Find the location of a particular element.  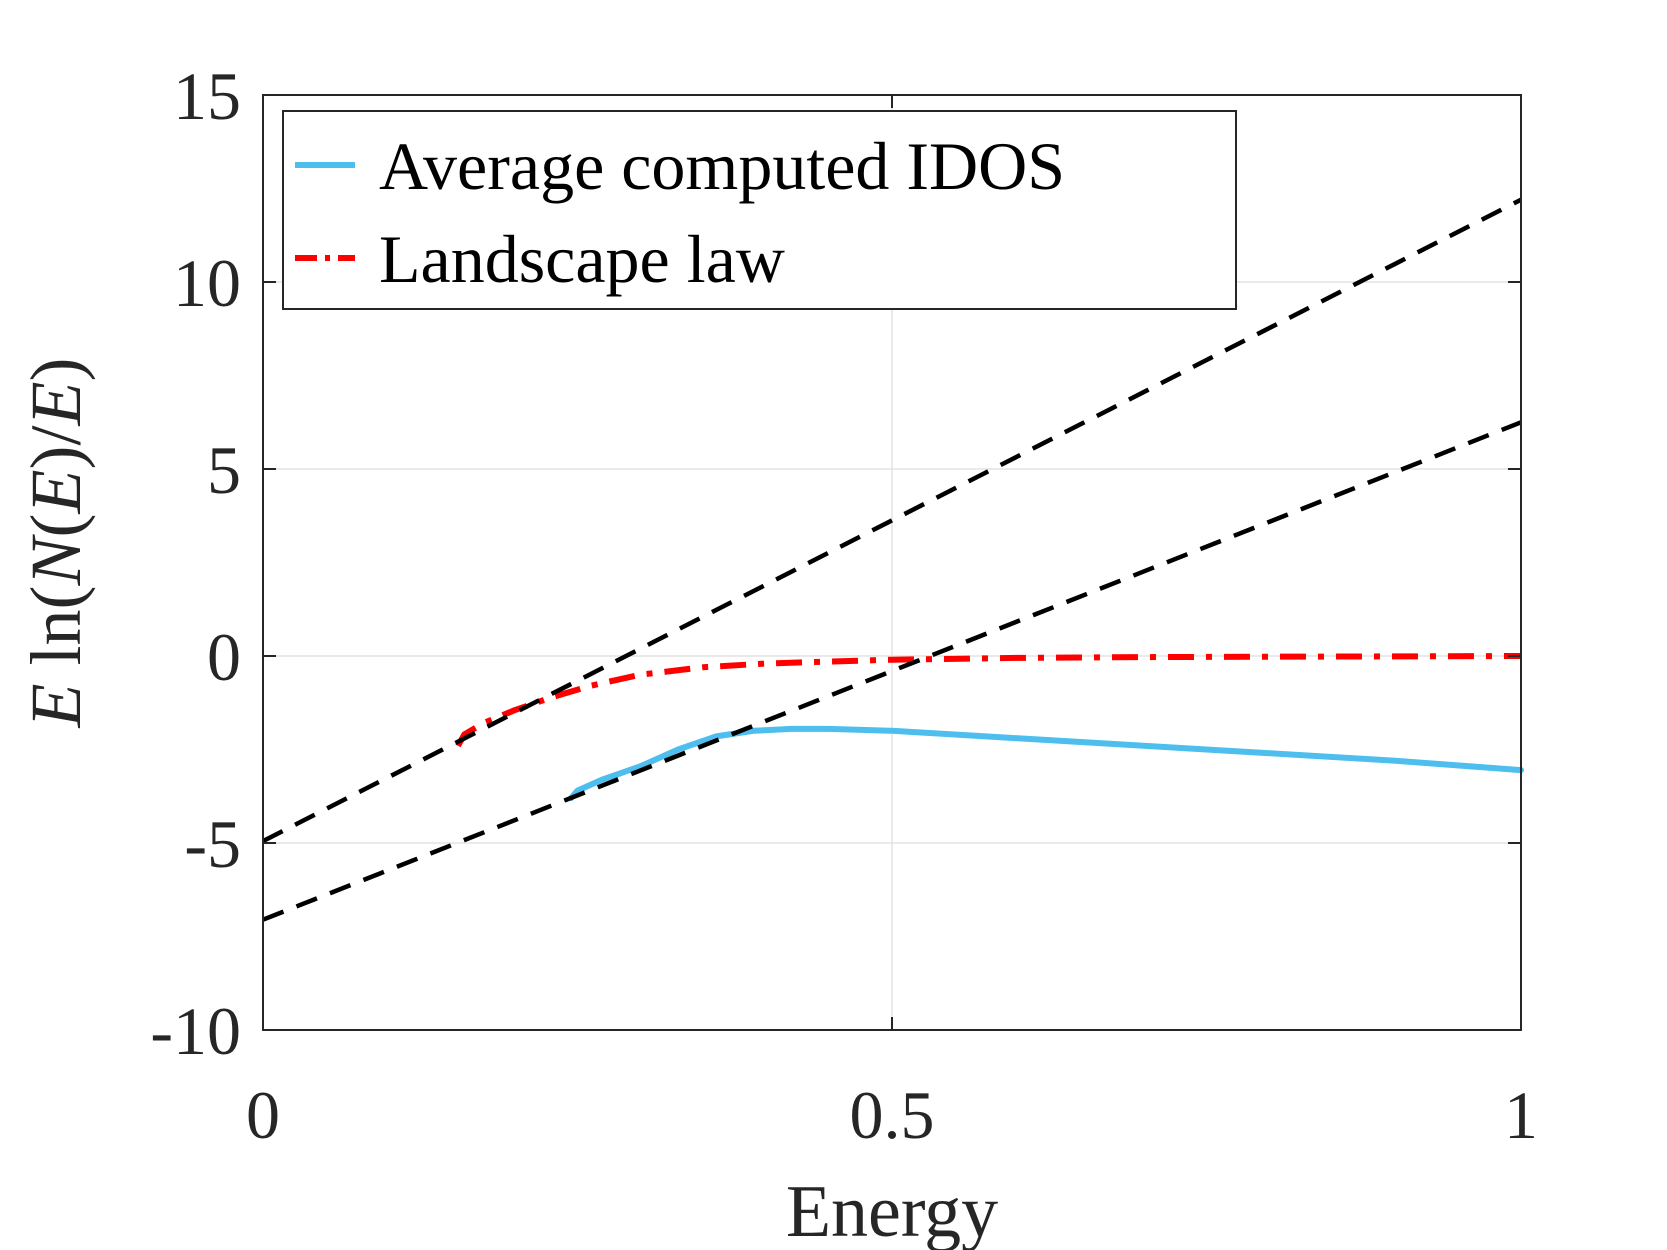

x-axis-label: Energy is located at coordinates (892, 1210).